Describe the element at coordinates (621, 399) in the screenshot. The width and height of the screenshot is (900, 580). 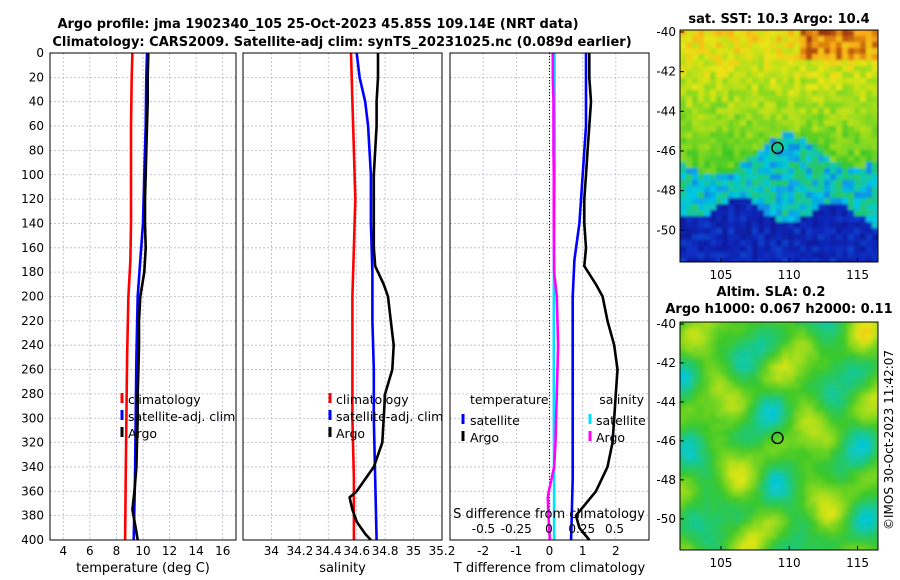
I see `legend-title-salinity: salinity` at that location.